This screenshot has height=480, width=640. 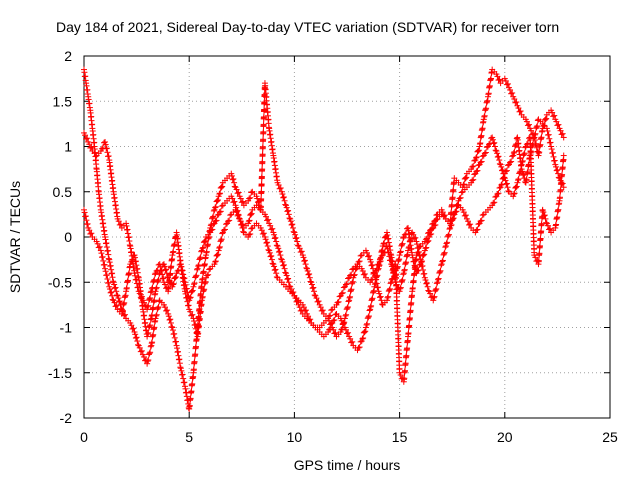 What do you see at coordinates (60, 237) in the screenshot?
I see `y-tick-labels: 2 1.5 1 0.5 0 -0.5 -1 -1.5 -2` at bounding box center [60, 237].